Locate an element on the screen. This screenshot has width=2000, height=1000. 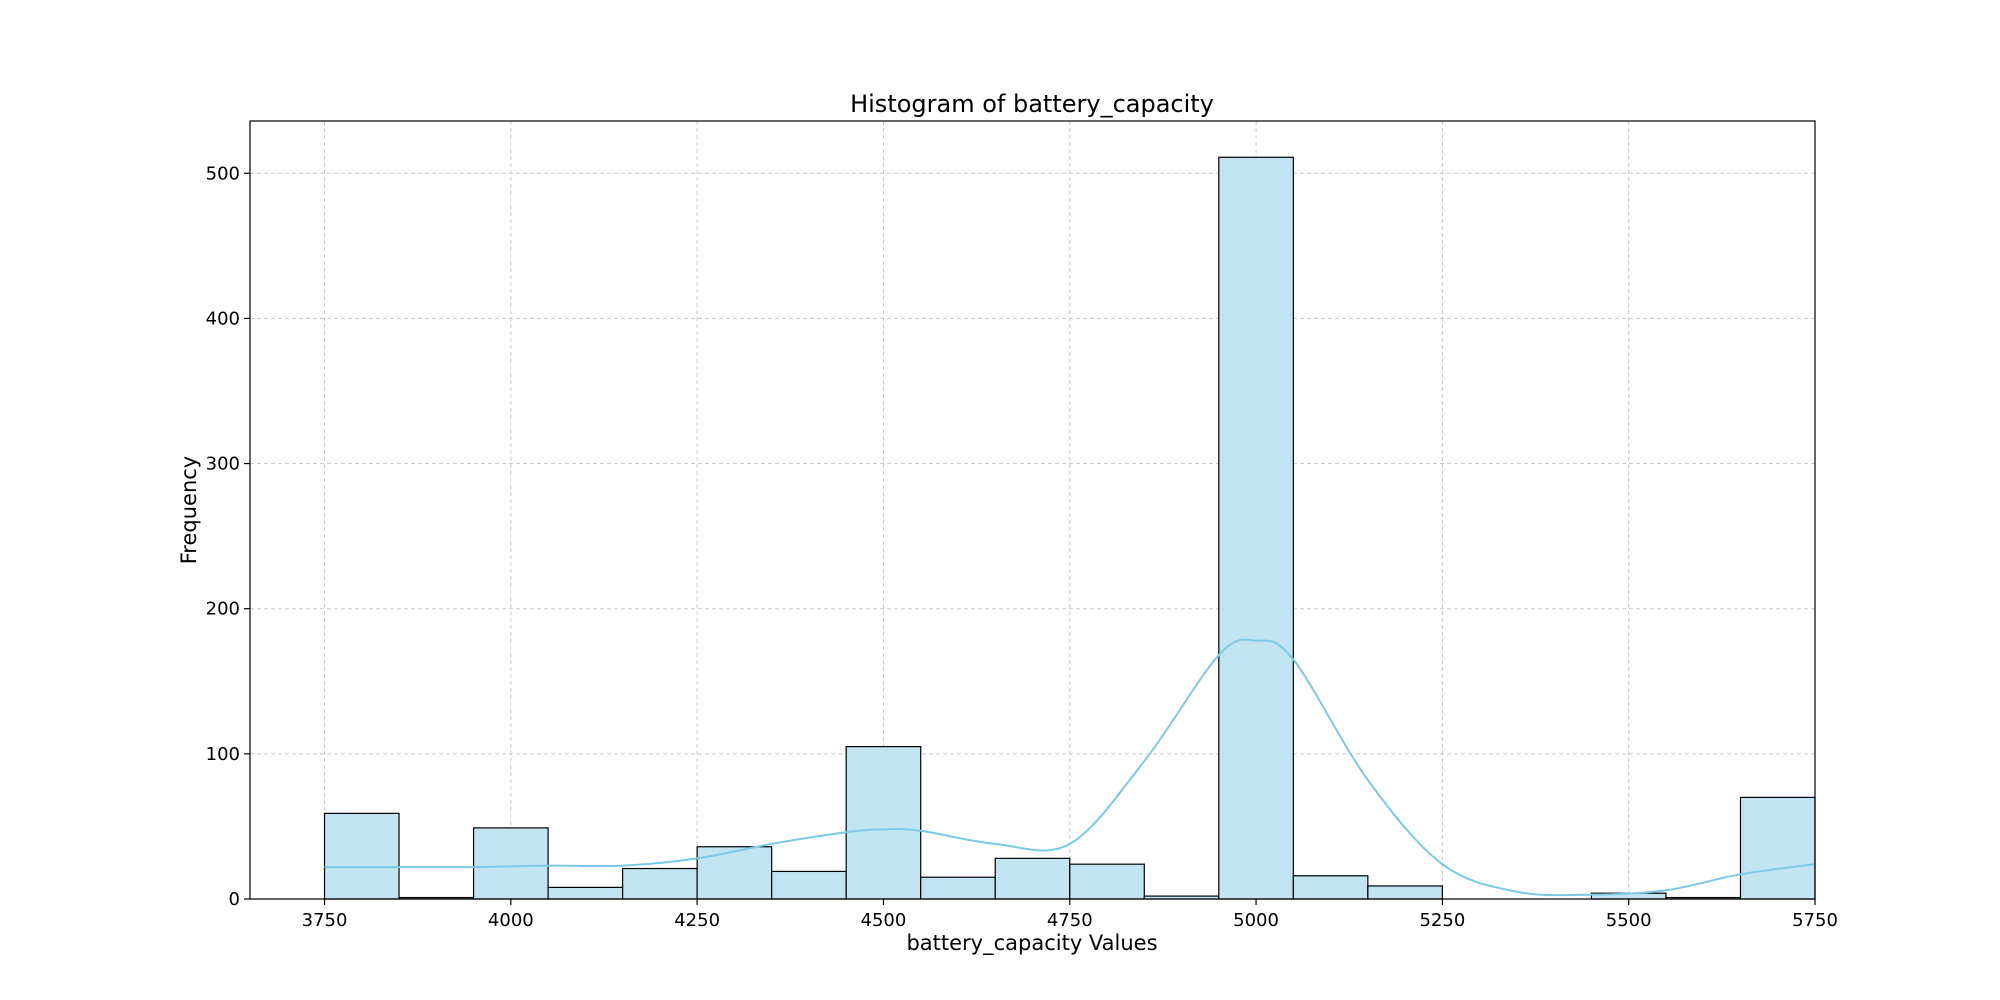
x-tick-label: 4250 is located at coordinates (697, 920).